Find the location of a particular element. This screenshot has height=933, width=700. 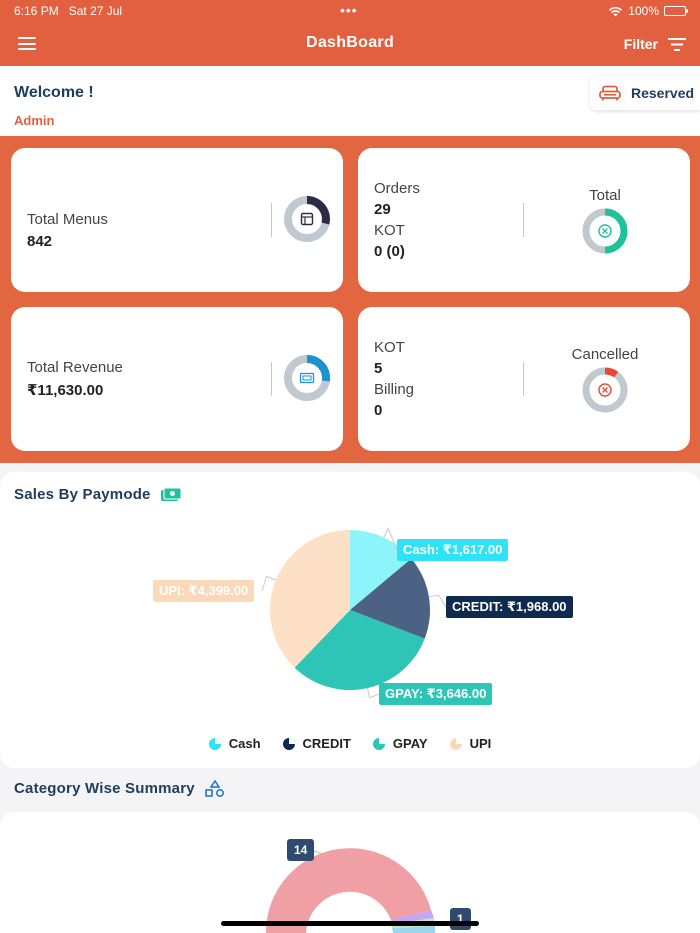

welcome-panel: Welcome ! Admin Reserved is located at coordinates (350, 101).